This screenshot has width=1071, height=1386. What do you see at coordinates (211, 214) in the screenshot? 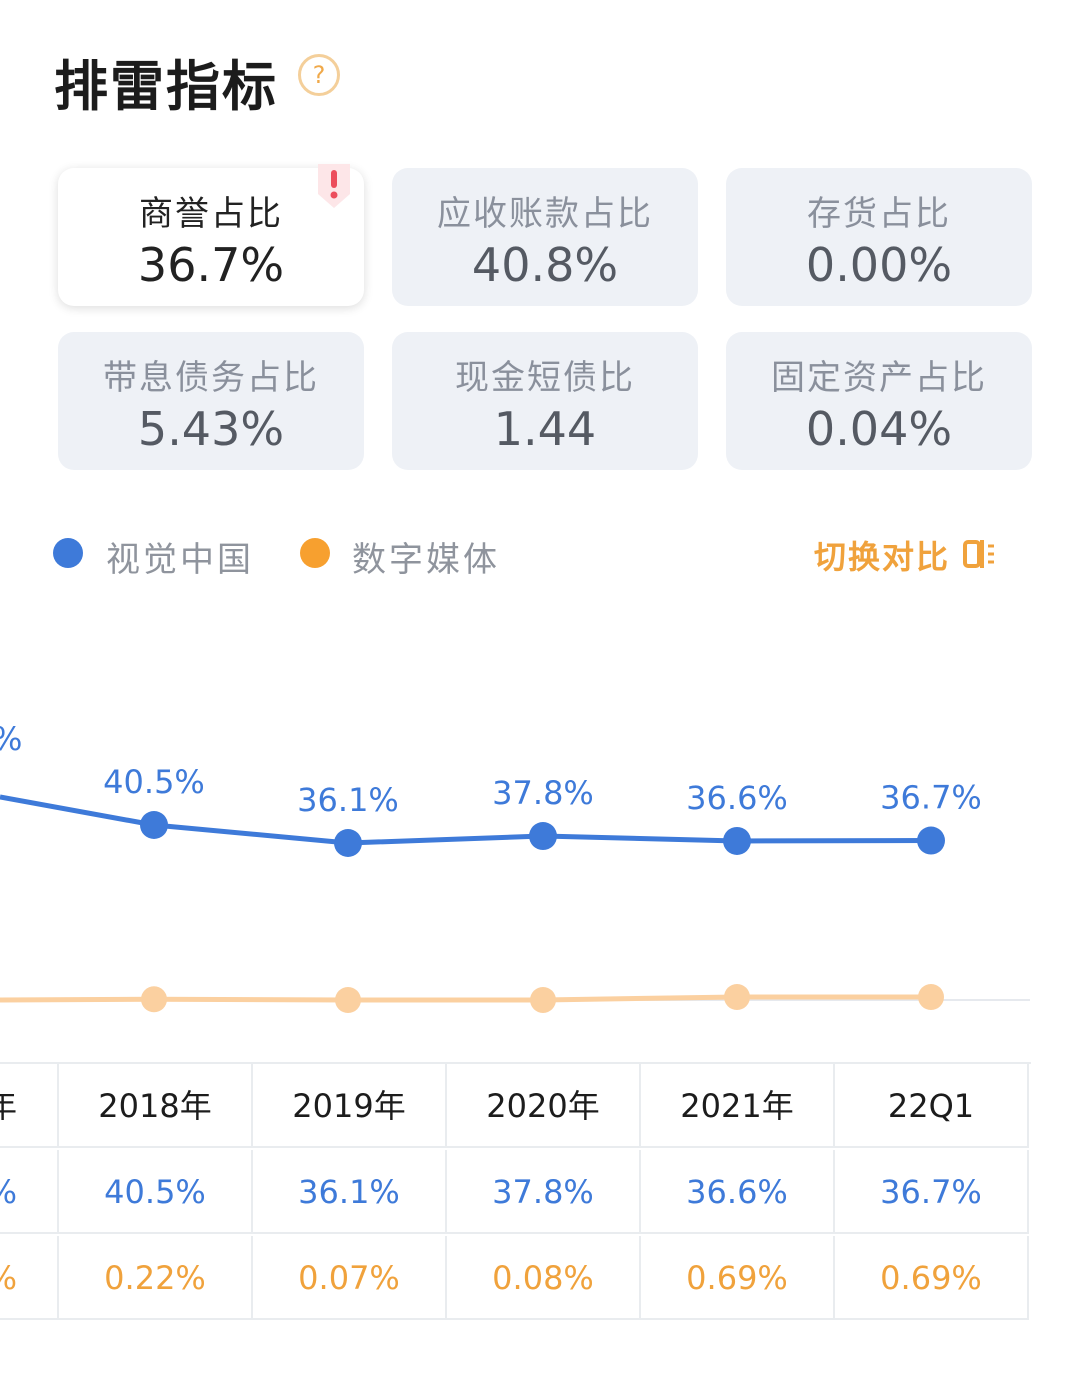
I see `metric-label: 商誉占比` at bounding box center [211, 214].